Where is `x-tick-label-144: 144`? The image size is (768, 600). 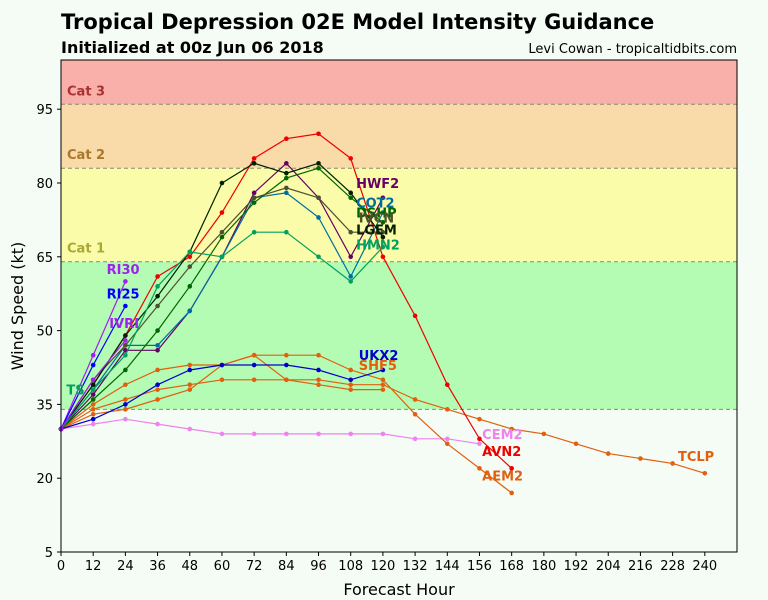 x-tick-label-144: 144 is located at coordinates (447, 566).